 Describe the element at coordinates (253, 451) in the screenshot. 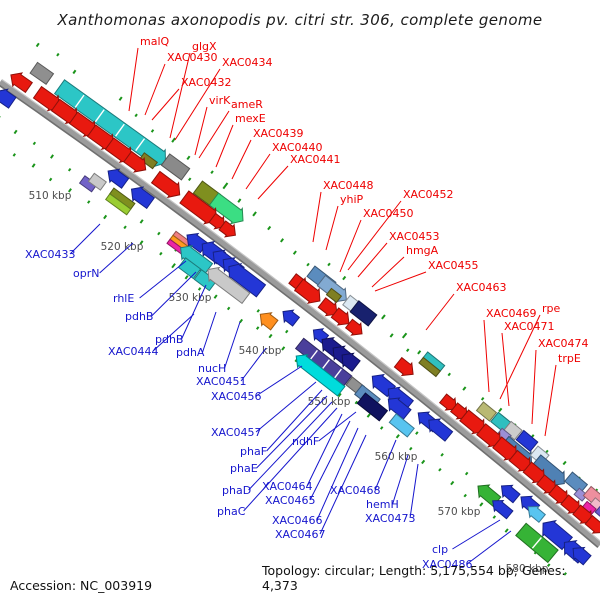

I see `gene-label: phaF` at that location.